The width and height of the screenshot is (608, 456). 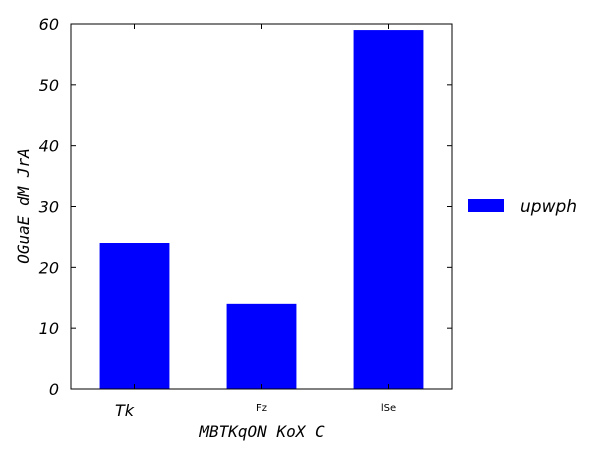 What do you see at coordinates (49, 207) in the screenshot?
I see `y-tick-label-30: 30` at bounding box center [49, 207].